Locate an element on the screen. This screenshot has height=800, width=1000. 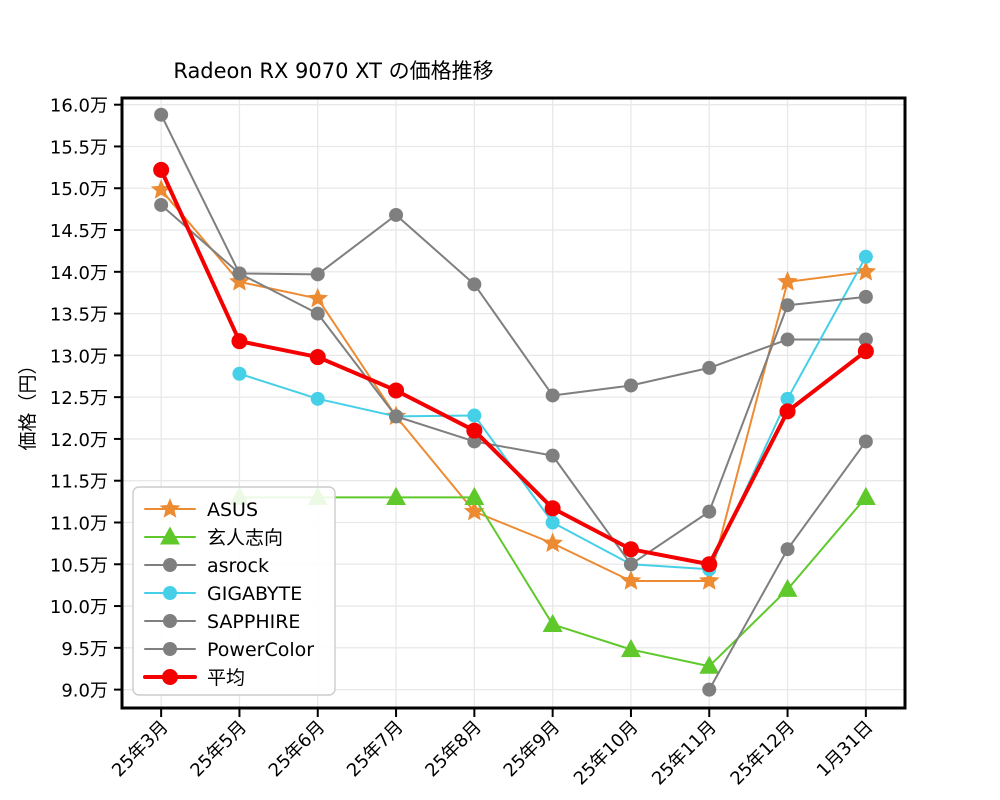
y-tick-label: 13.0万 is located at coordinates (79, 356).